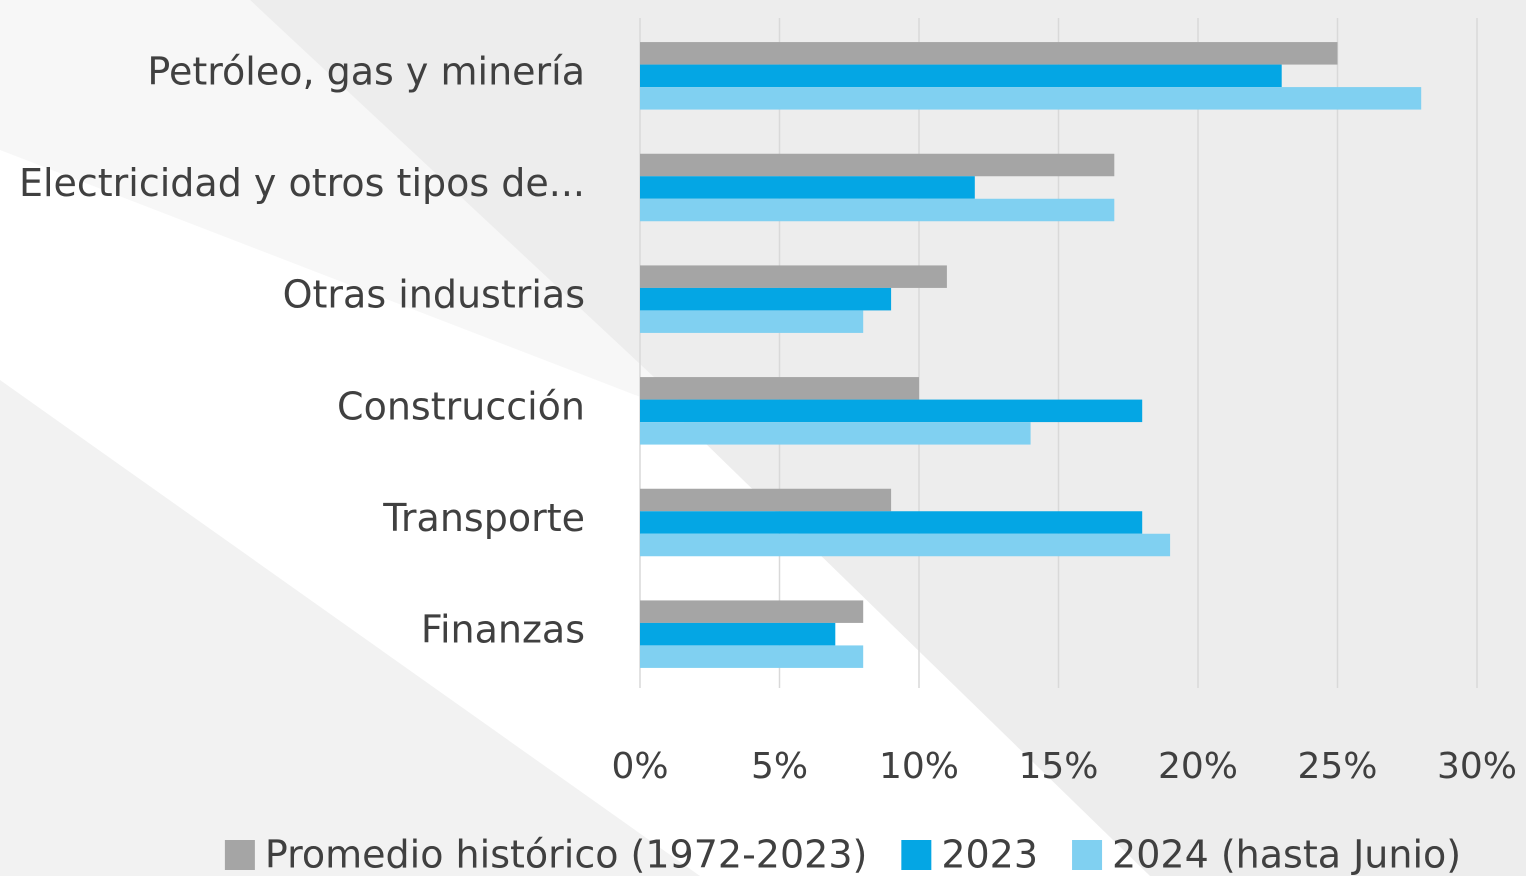  I want to click on y-tick-label: Construcción, so click(461, 406).